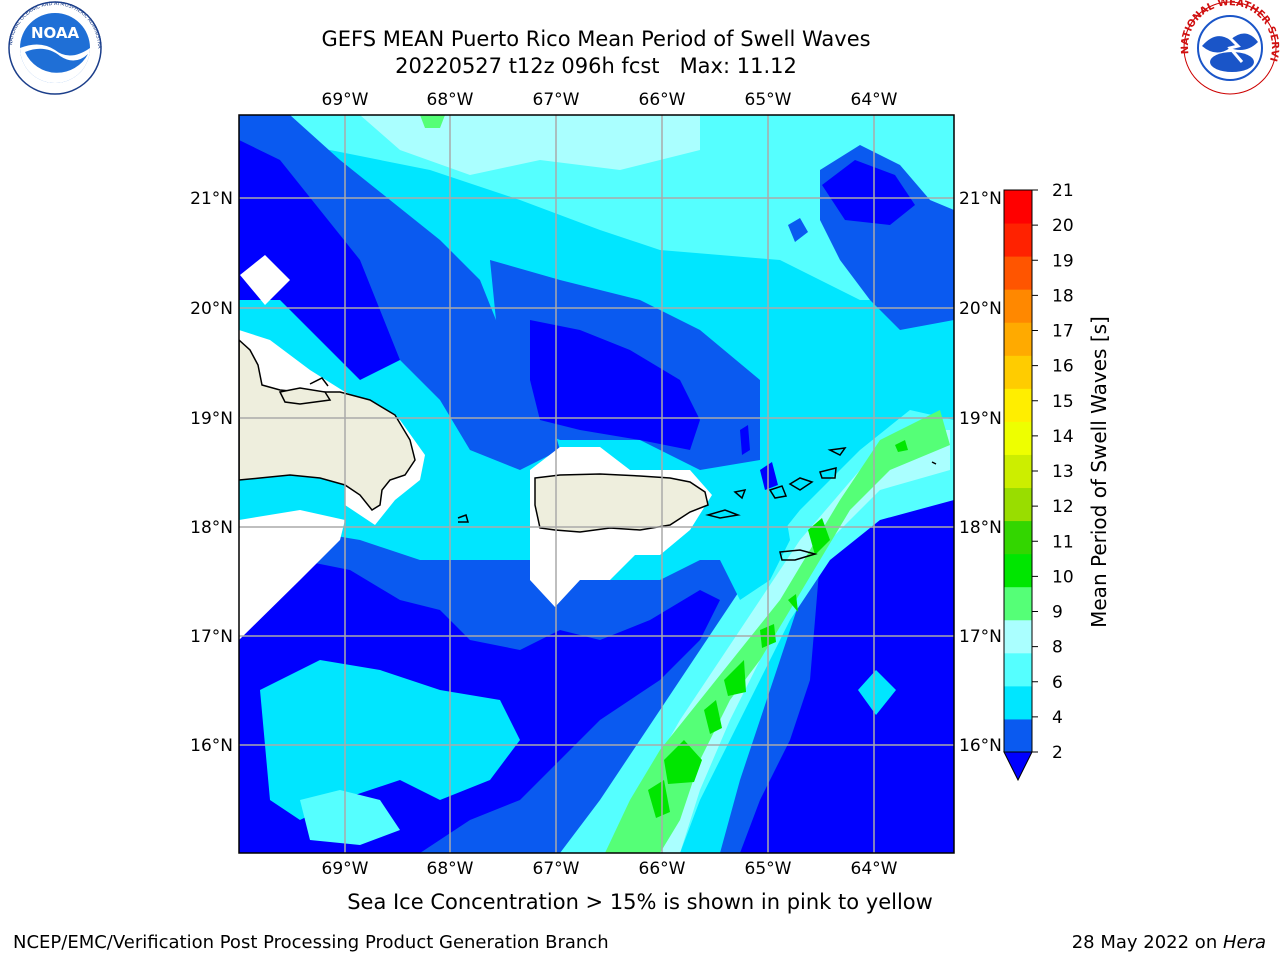  I want to click on lon-label-top: 67°W, so click(556, 100).